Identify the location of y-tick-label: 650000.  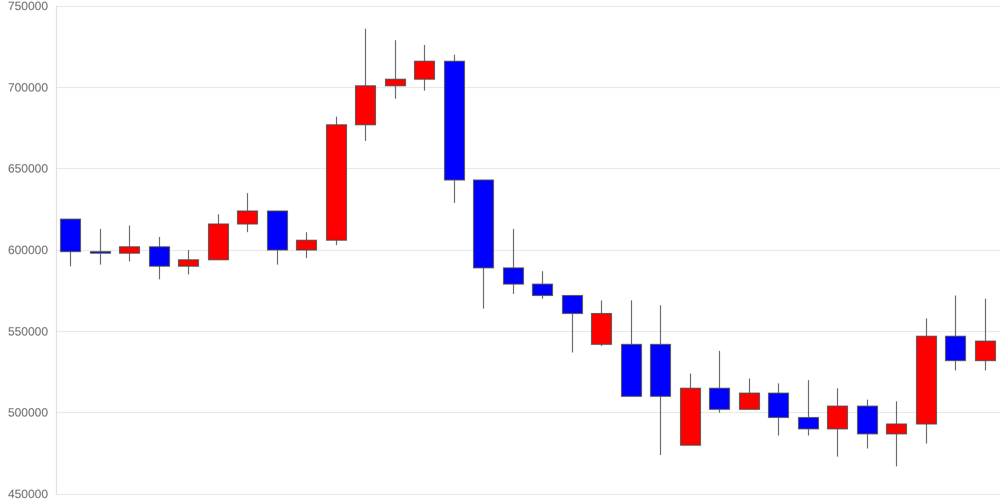
(28, 169).